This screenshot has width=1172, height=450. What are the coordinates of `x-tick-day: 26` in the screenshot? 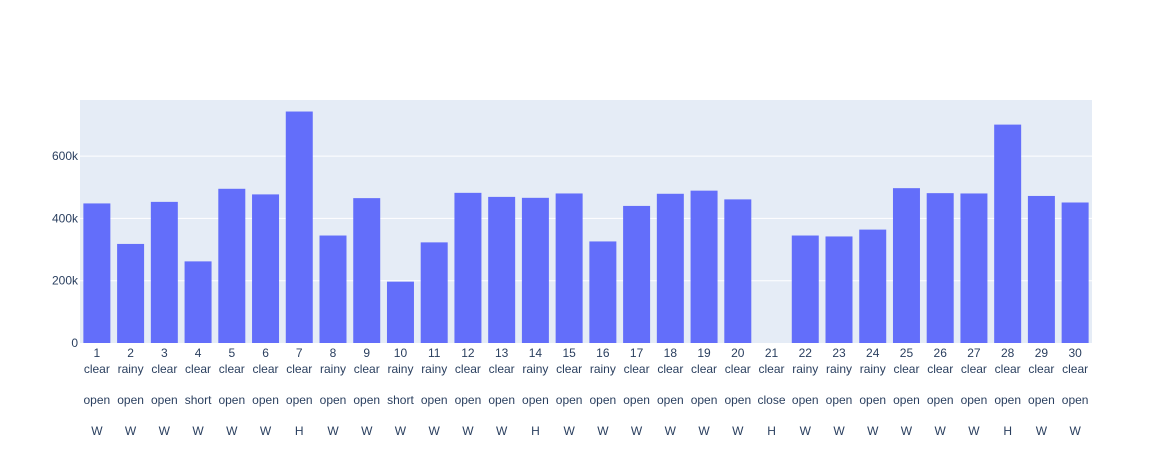 It's located at (941, 353).